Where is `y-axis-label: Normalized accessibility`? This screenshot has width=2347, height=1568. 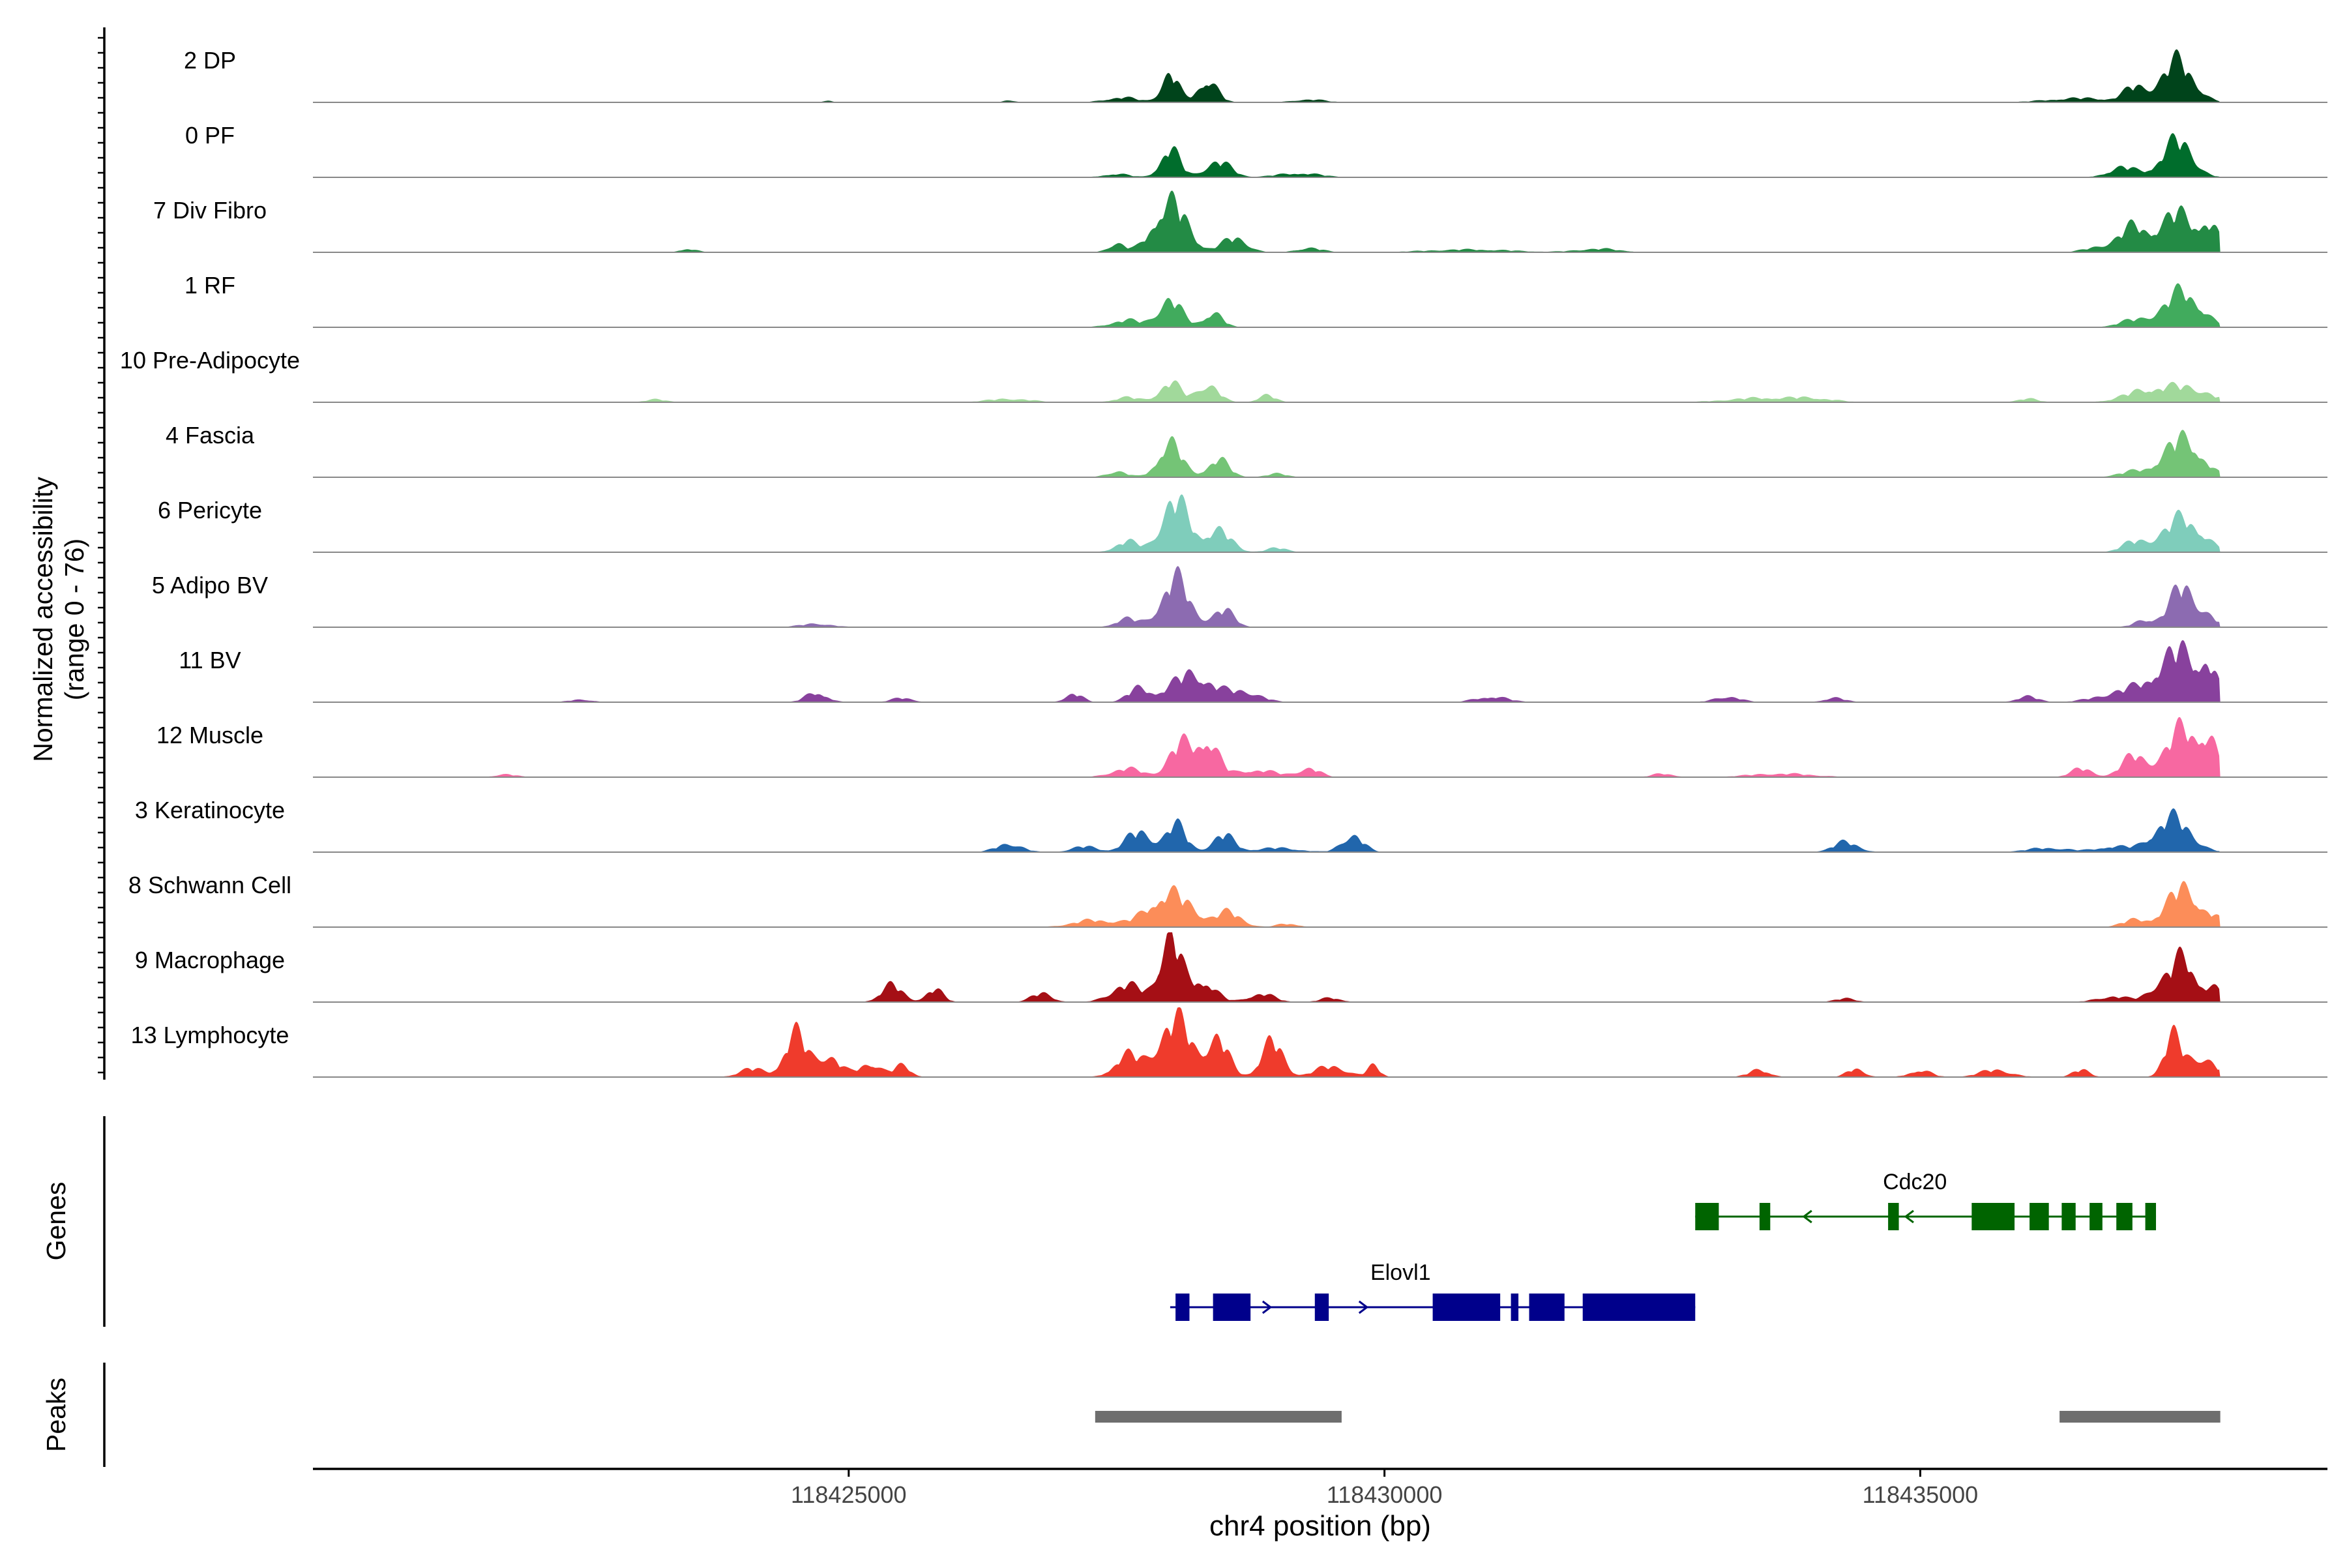
y-axis-label: Normalized accessibility is located at coordinates (43, 620).